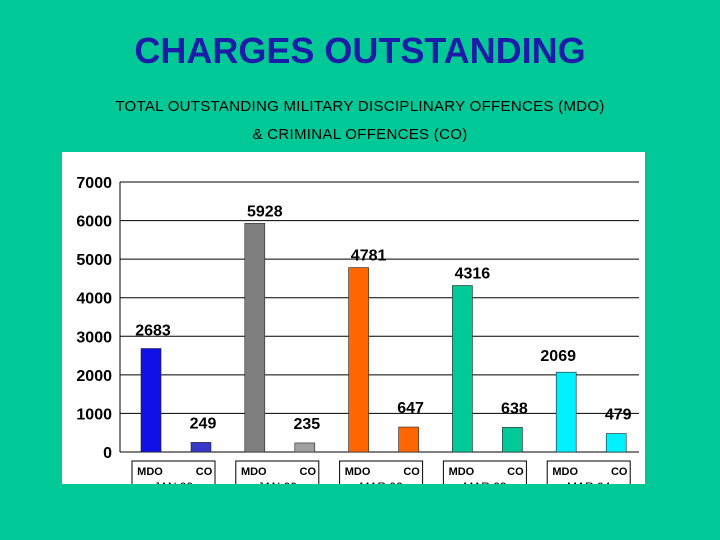 This screenshot has width=720, height=540. What do you see at coordinates (94, 414) in the screenshot?
I see `y-tick-label: 1000` at bounding box center [94, 414].